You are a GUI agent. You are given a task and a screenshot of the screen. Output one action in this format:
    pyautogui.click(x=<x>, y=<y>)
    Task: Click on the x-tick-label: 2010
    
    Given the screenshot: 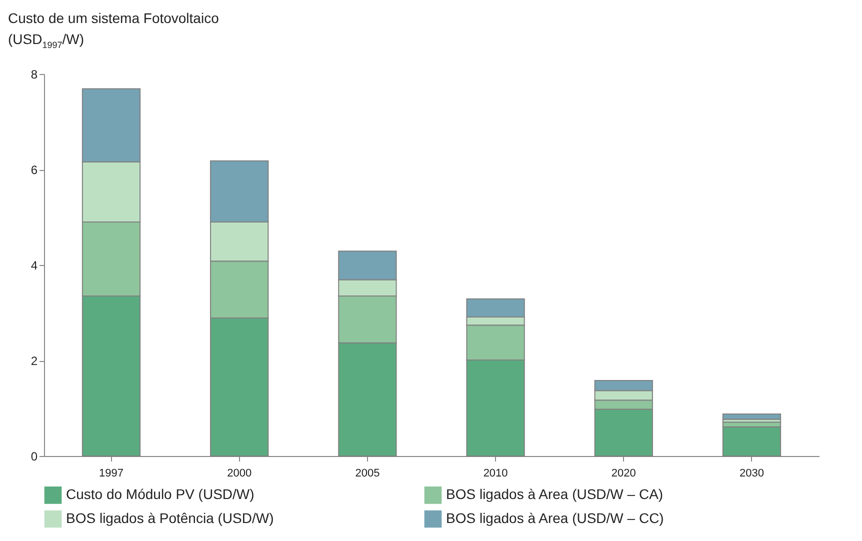 What is the action you would take?
    pyautogui.click(x=495, y=474)
    